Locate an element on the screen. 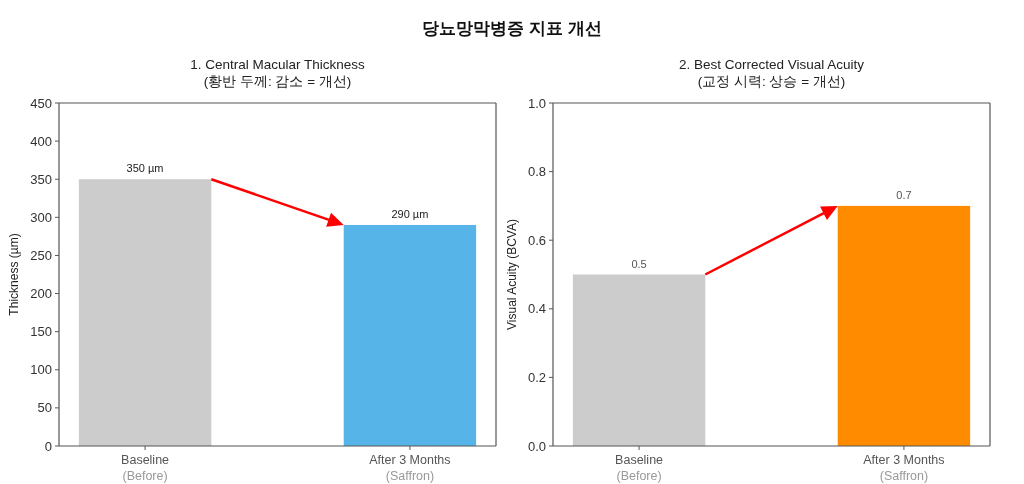 The height and width of the screenshot is (484, 1024). y-tick-label: 100 is located at coordinates (41, 370).